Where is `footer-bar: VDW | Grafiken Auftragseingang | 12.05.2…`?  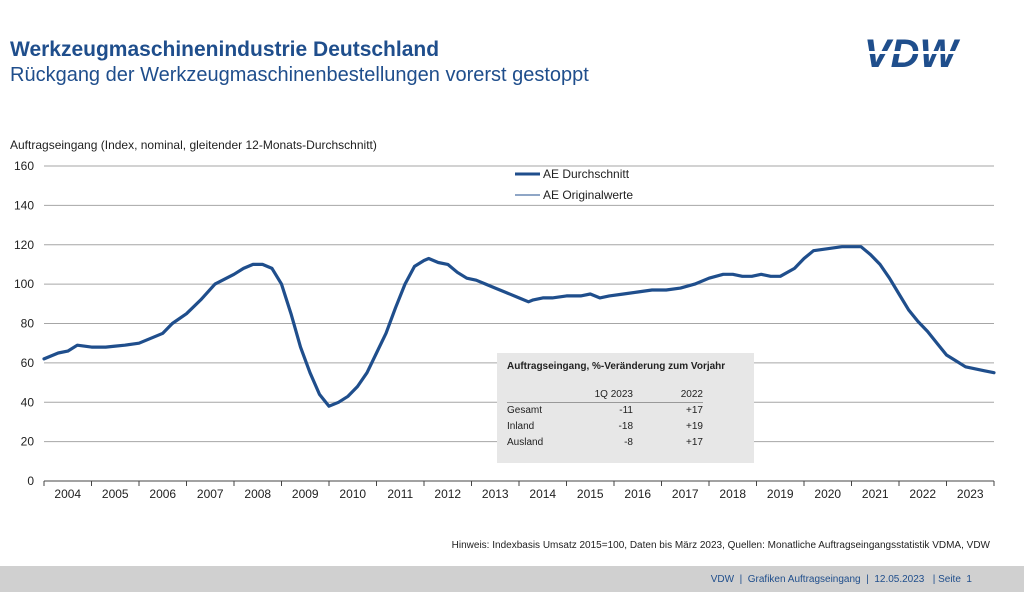 footer-bar: VDW | Grafiken Auftragseingang | 12.05.2… is located at coordinates (512, 579).